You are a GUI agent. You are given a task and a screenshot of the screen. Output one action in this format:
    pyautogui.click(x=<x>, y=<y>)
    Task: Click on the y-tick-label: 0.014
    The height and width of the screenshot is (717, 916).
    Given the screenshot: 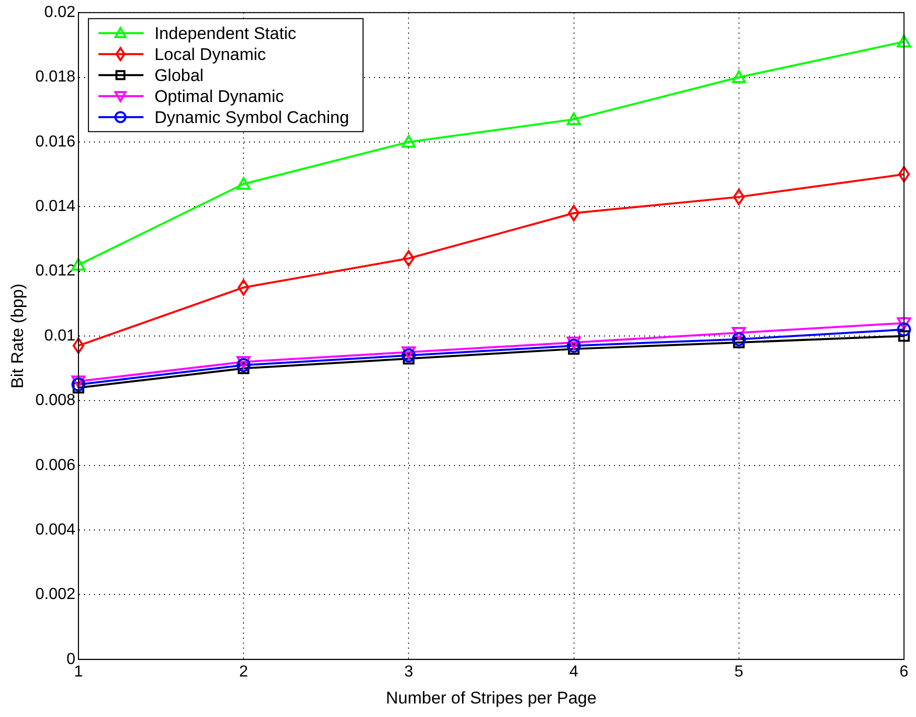 What is the action you would take?
    pyautogui.click(x=55, y=207)
    